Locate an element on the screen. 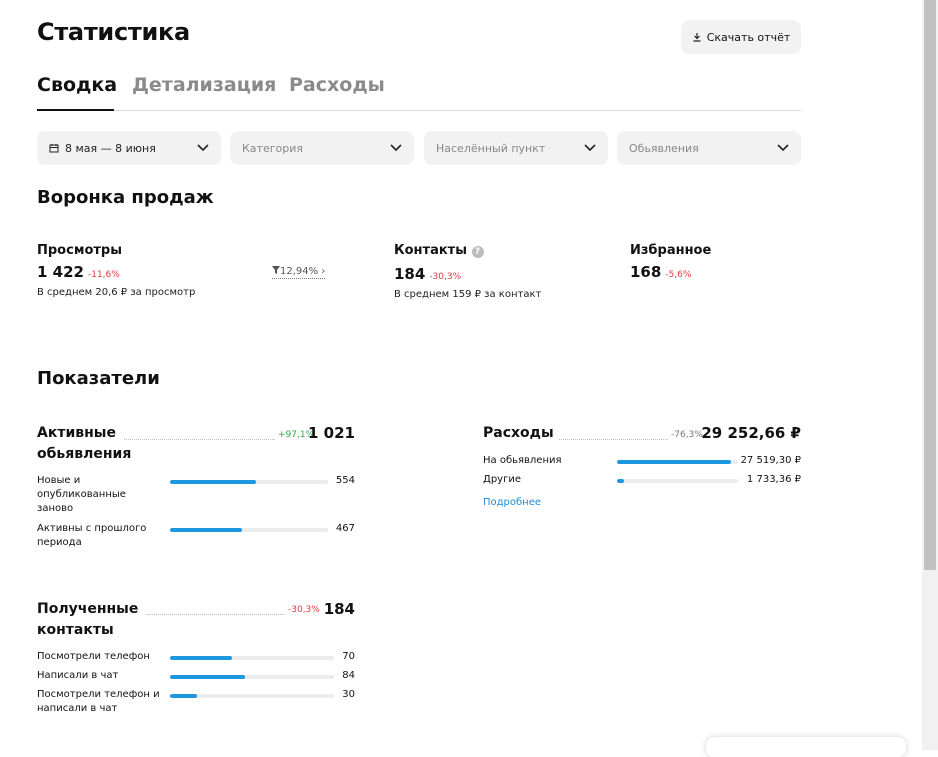  tab: Расходы is located at coordinates (337, 85).